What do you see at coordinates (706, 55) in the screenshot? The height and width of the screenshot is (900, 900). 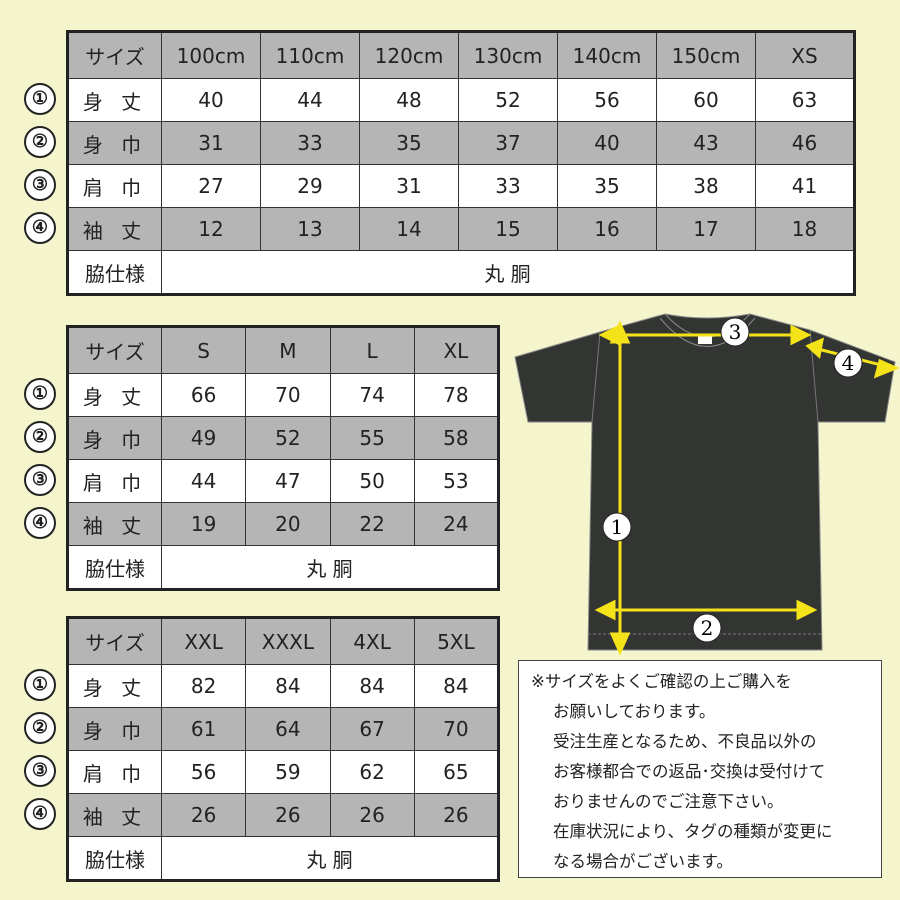 I see `size-header: 150cm` at bounding box center [706, 55].